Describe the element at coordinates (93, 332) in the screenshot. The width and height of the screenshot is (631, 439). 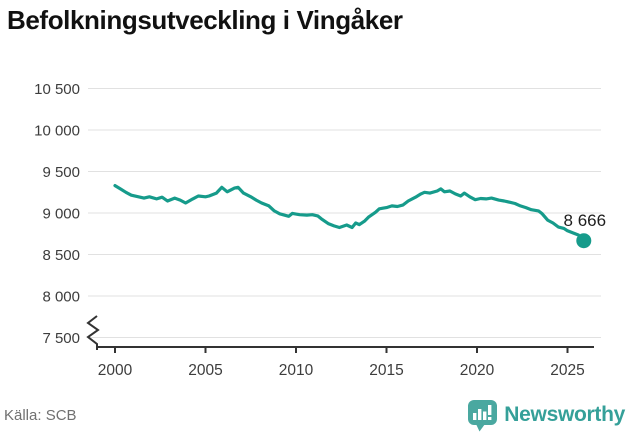
I see `axis-break-zigzag` at that location.